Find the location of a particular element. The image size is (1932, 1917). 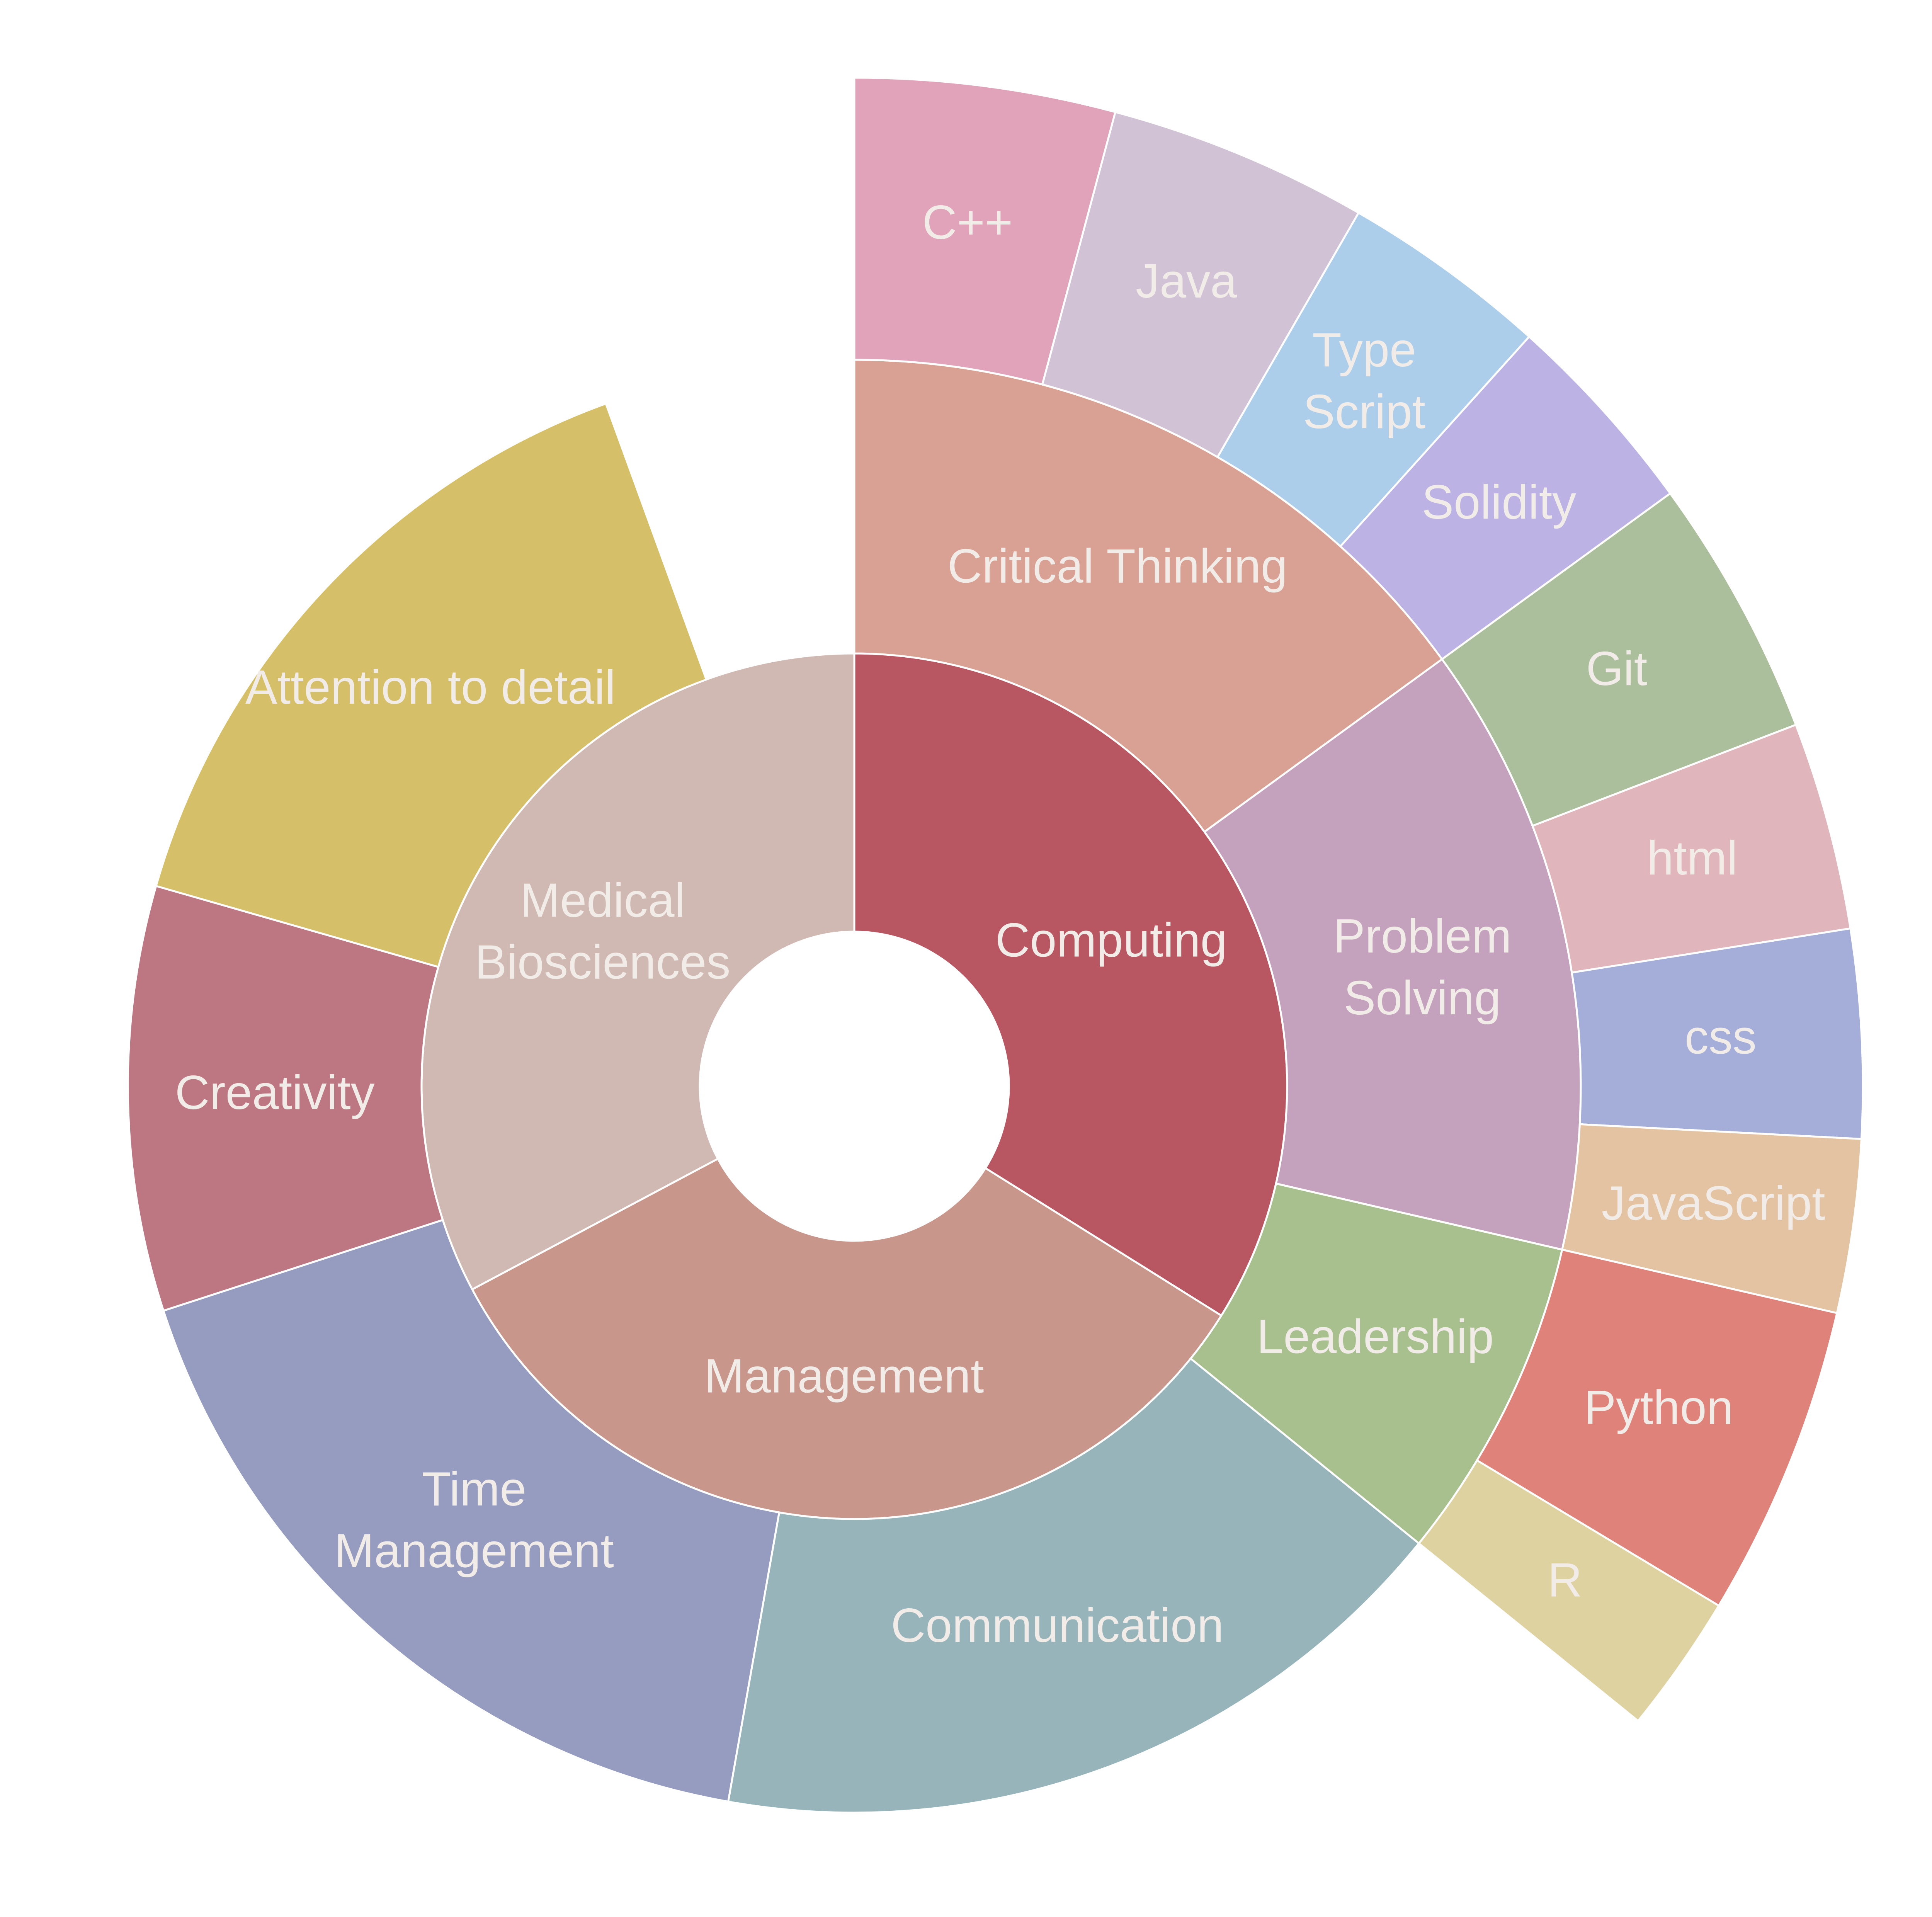

label-line: Python is located at coordinates (1658, 1408).